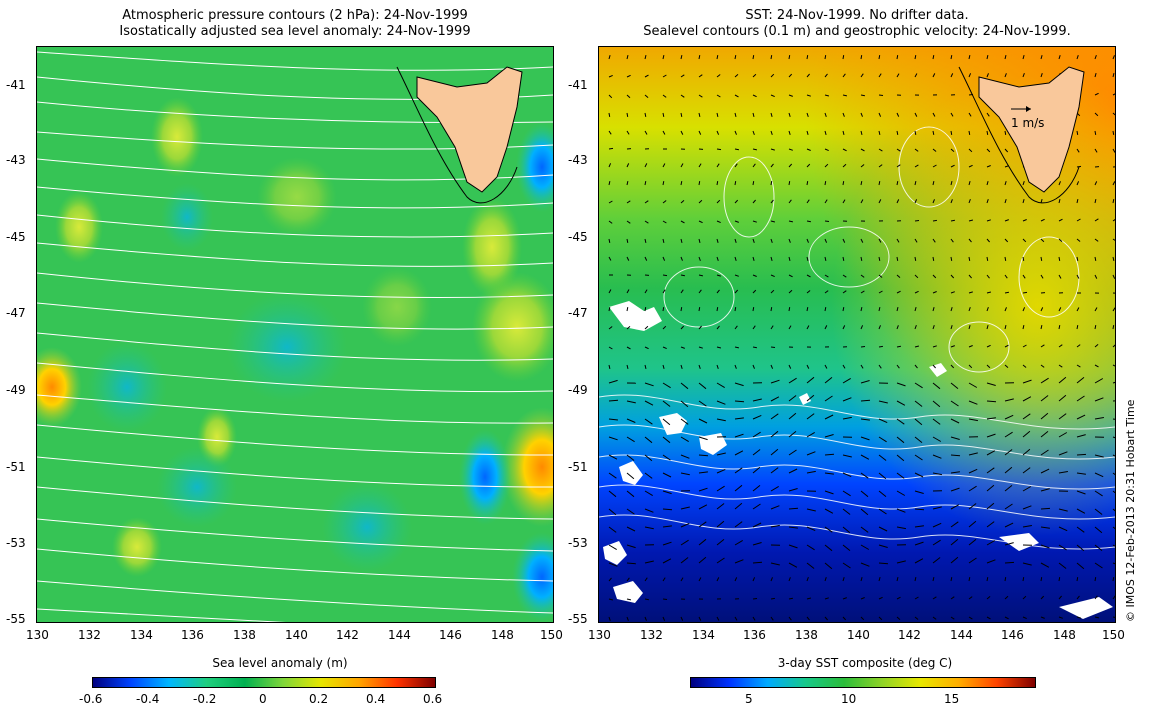  Describe the element at coordinates (578, 237) in the screenshot. I see `lat-tick: -45` at that location.